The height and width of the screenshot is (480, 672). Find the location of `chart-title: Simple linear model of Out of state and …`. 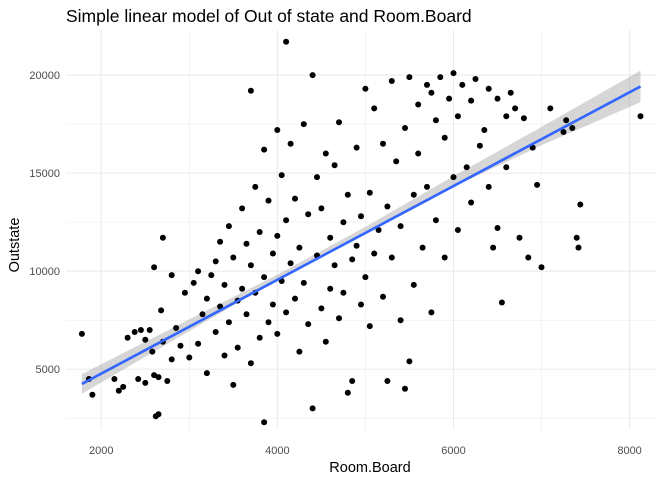

chart-title: Simple linear model of Out of state and … is located at coordinates (269, 16).